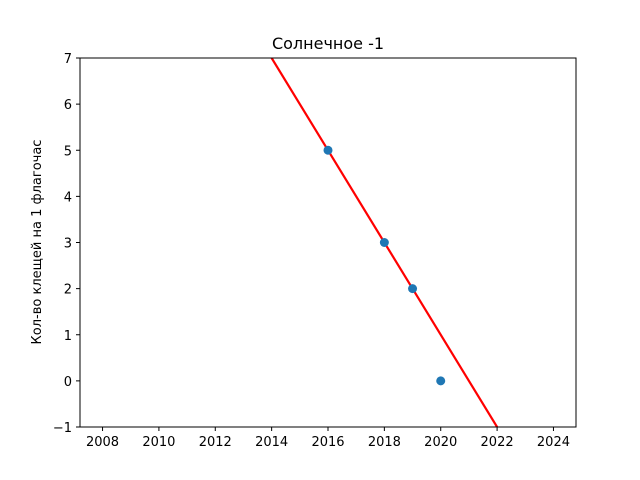  I want to click on y-axis-label: Кол-во клещей на 1 флагочас, so click(37, 242).